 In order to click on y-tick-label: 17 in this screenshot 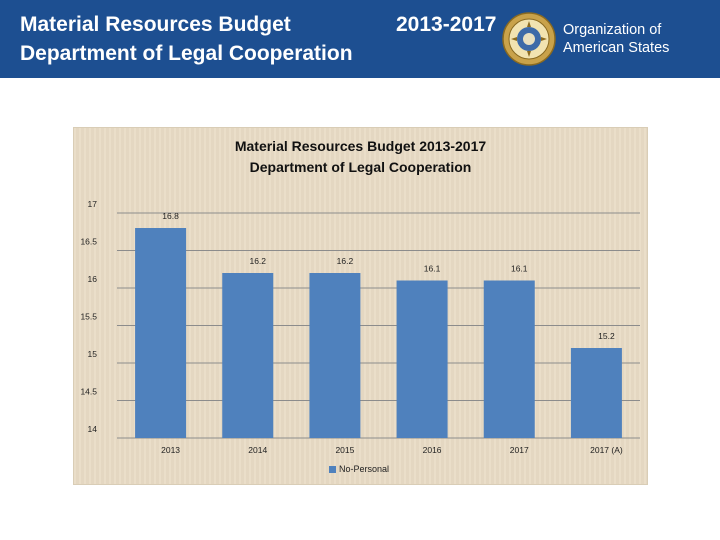, I will do `click(93, 204)`.